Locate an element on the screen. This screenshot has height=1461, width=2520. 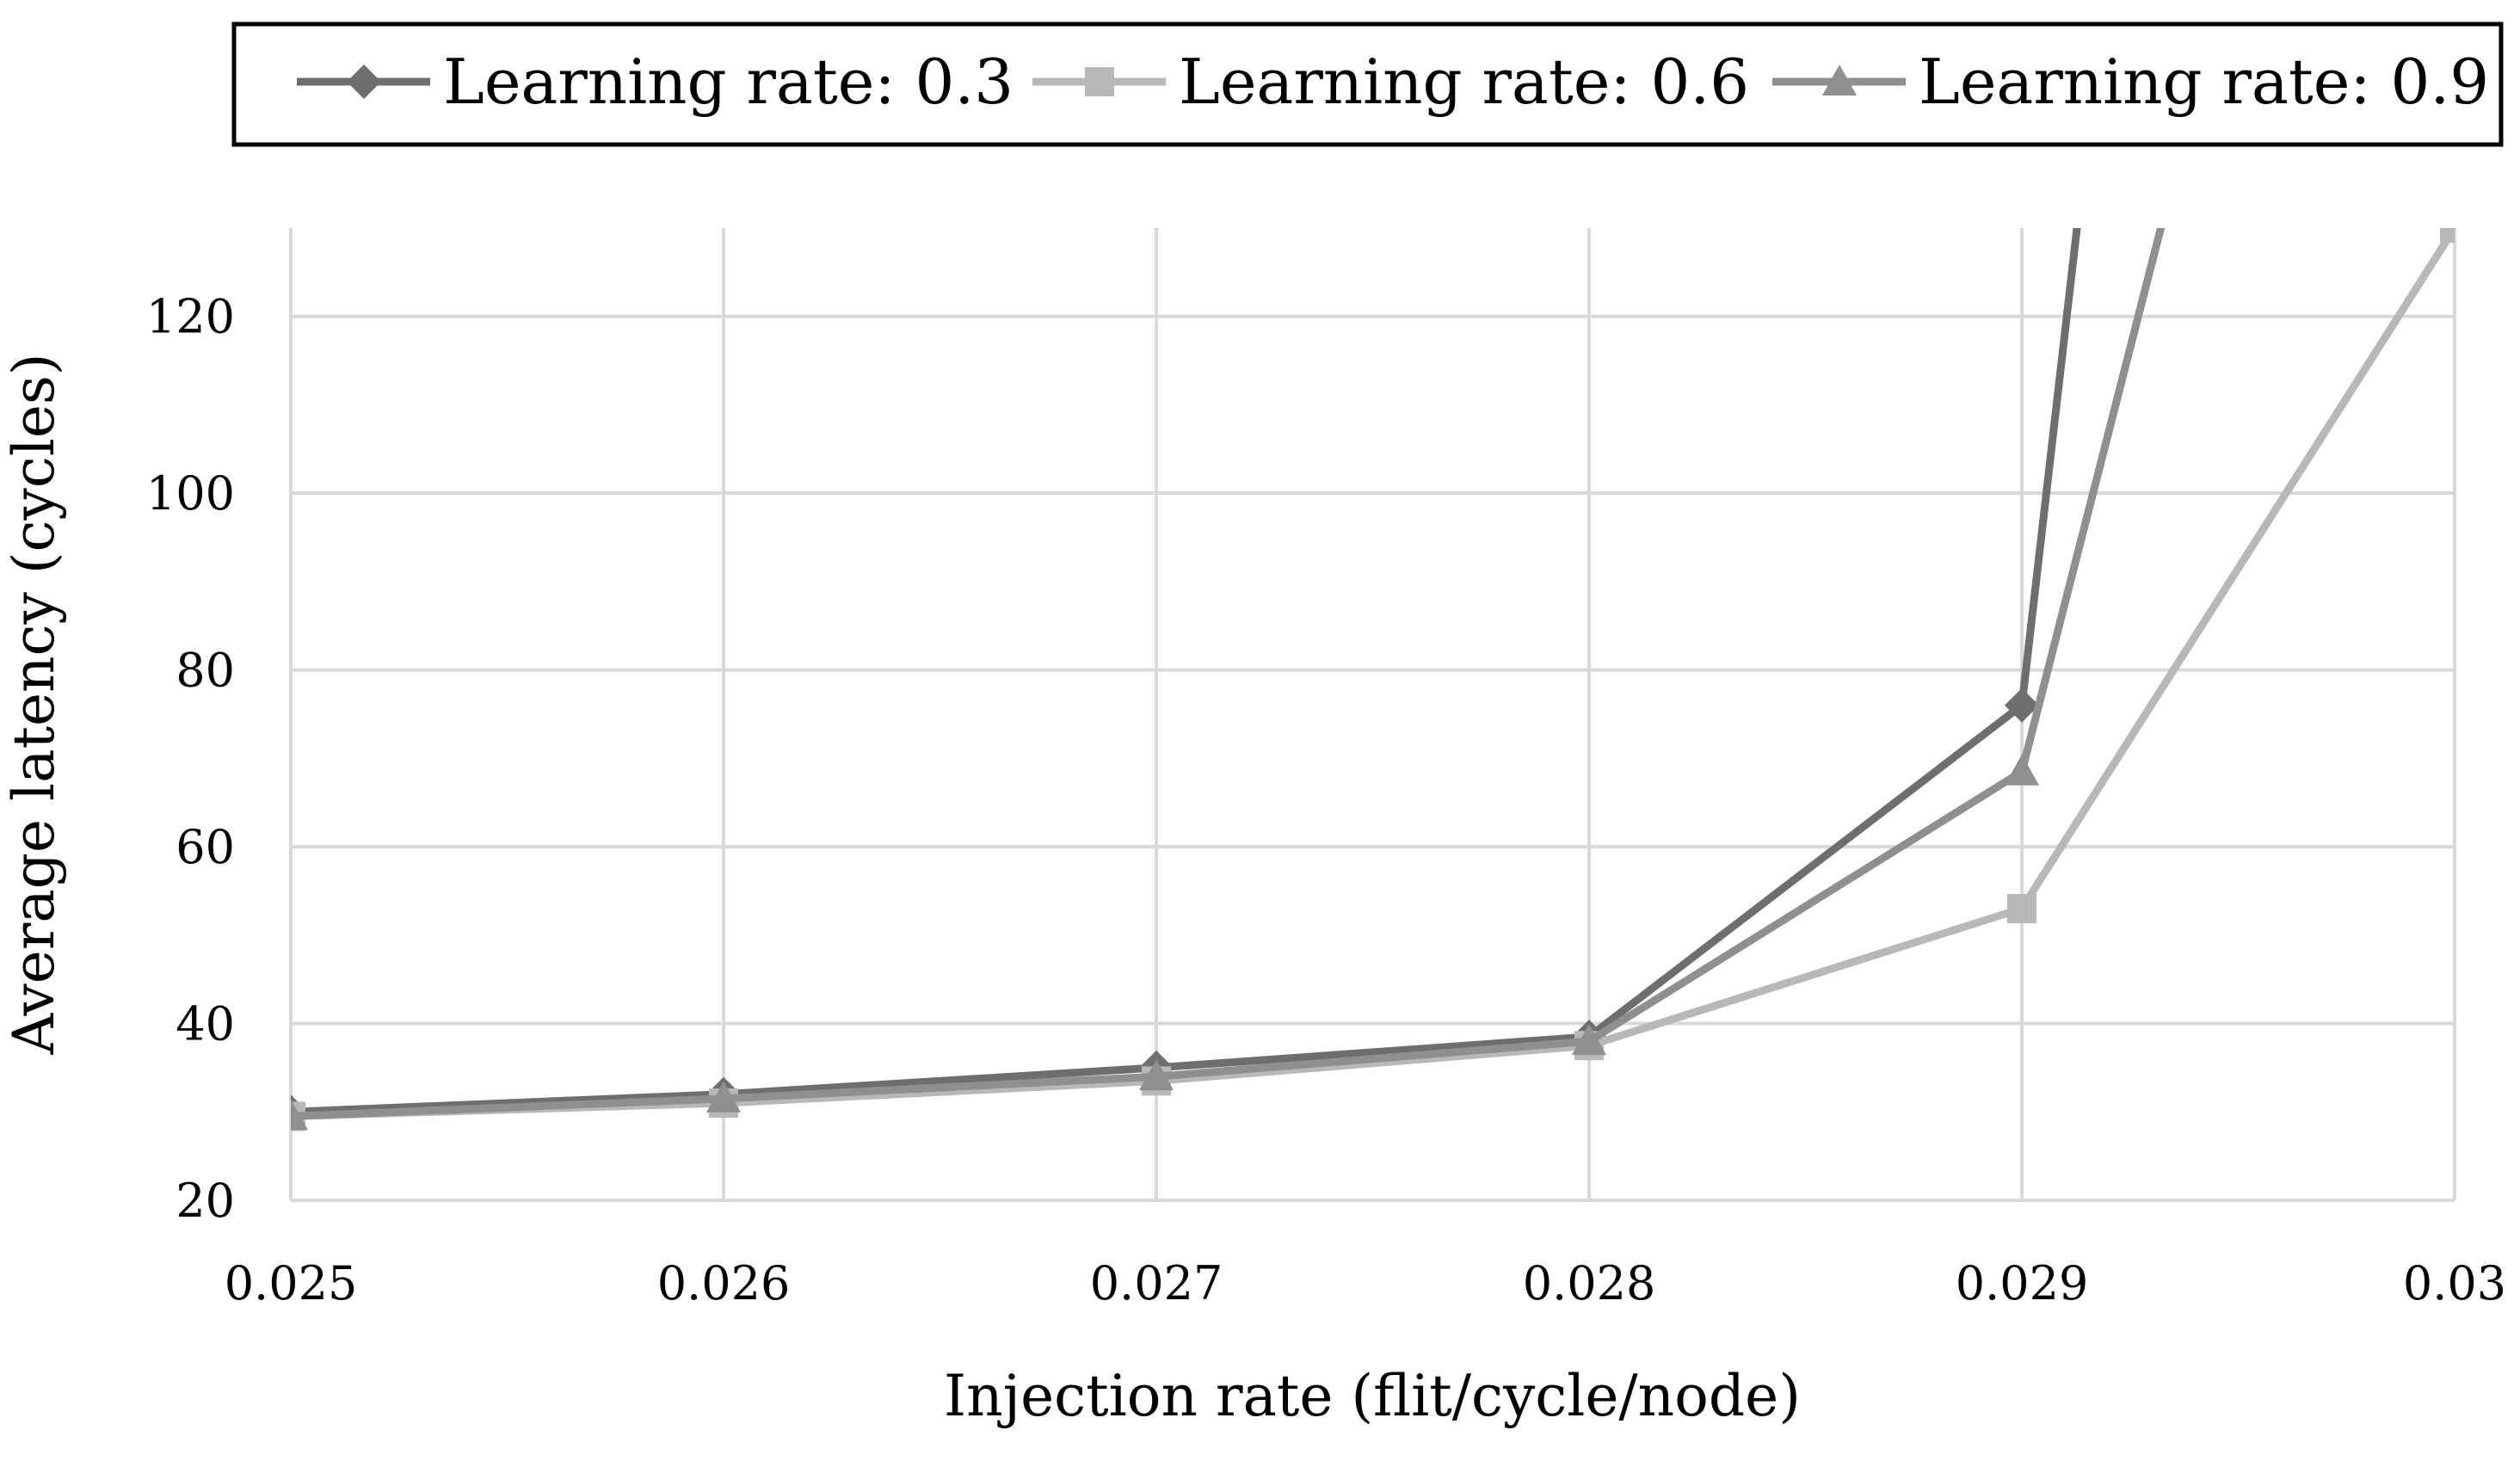
y-tick-label: 60 is located at coordinates (205, 847).